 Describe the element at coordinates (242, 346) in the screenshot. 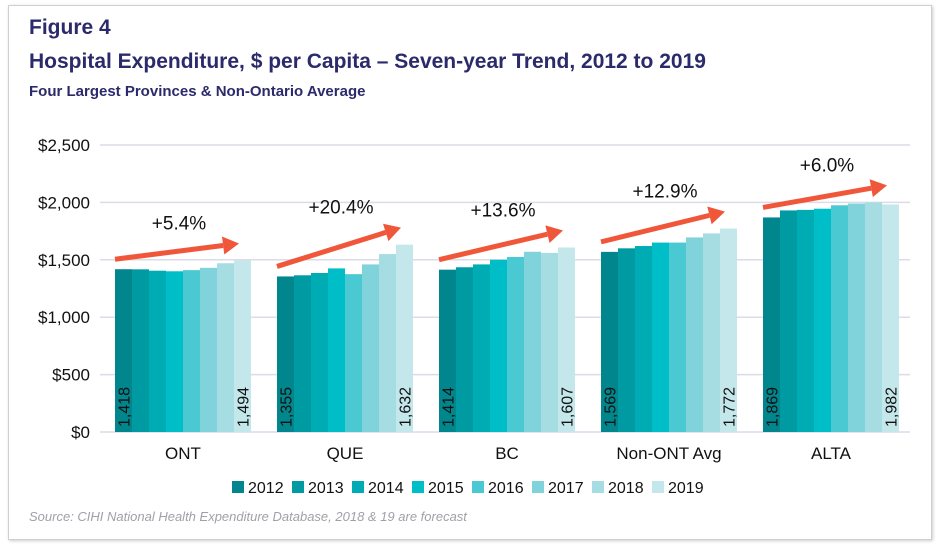

I see `bar-2019-ONT` at that location.